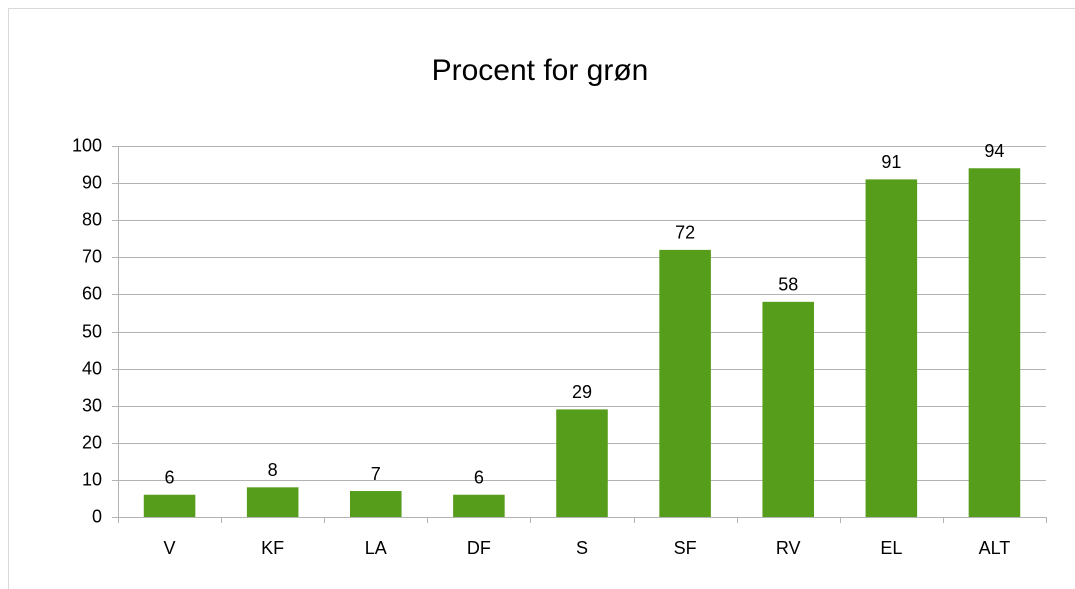 The width and height of the screenshot is (1075, 589). What do you see at coordinates (376, 474) in the screenshot?
I see `data-label: 7` at bounding box center [376, 474].